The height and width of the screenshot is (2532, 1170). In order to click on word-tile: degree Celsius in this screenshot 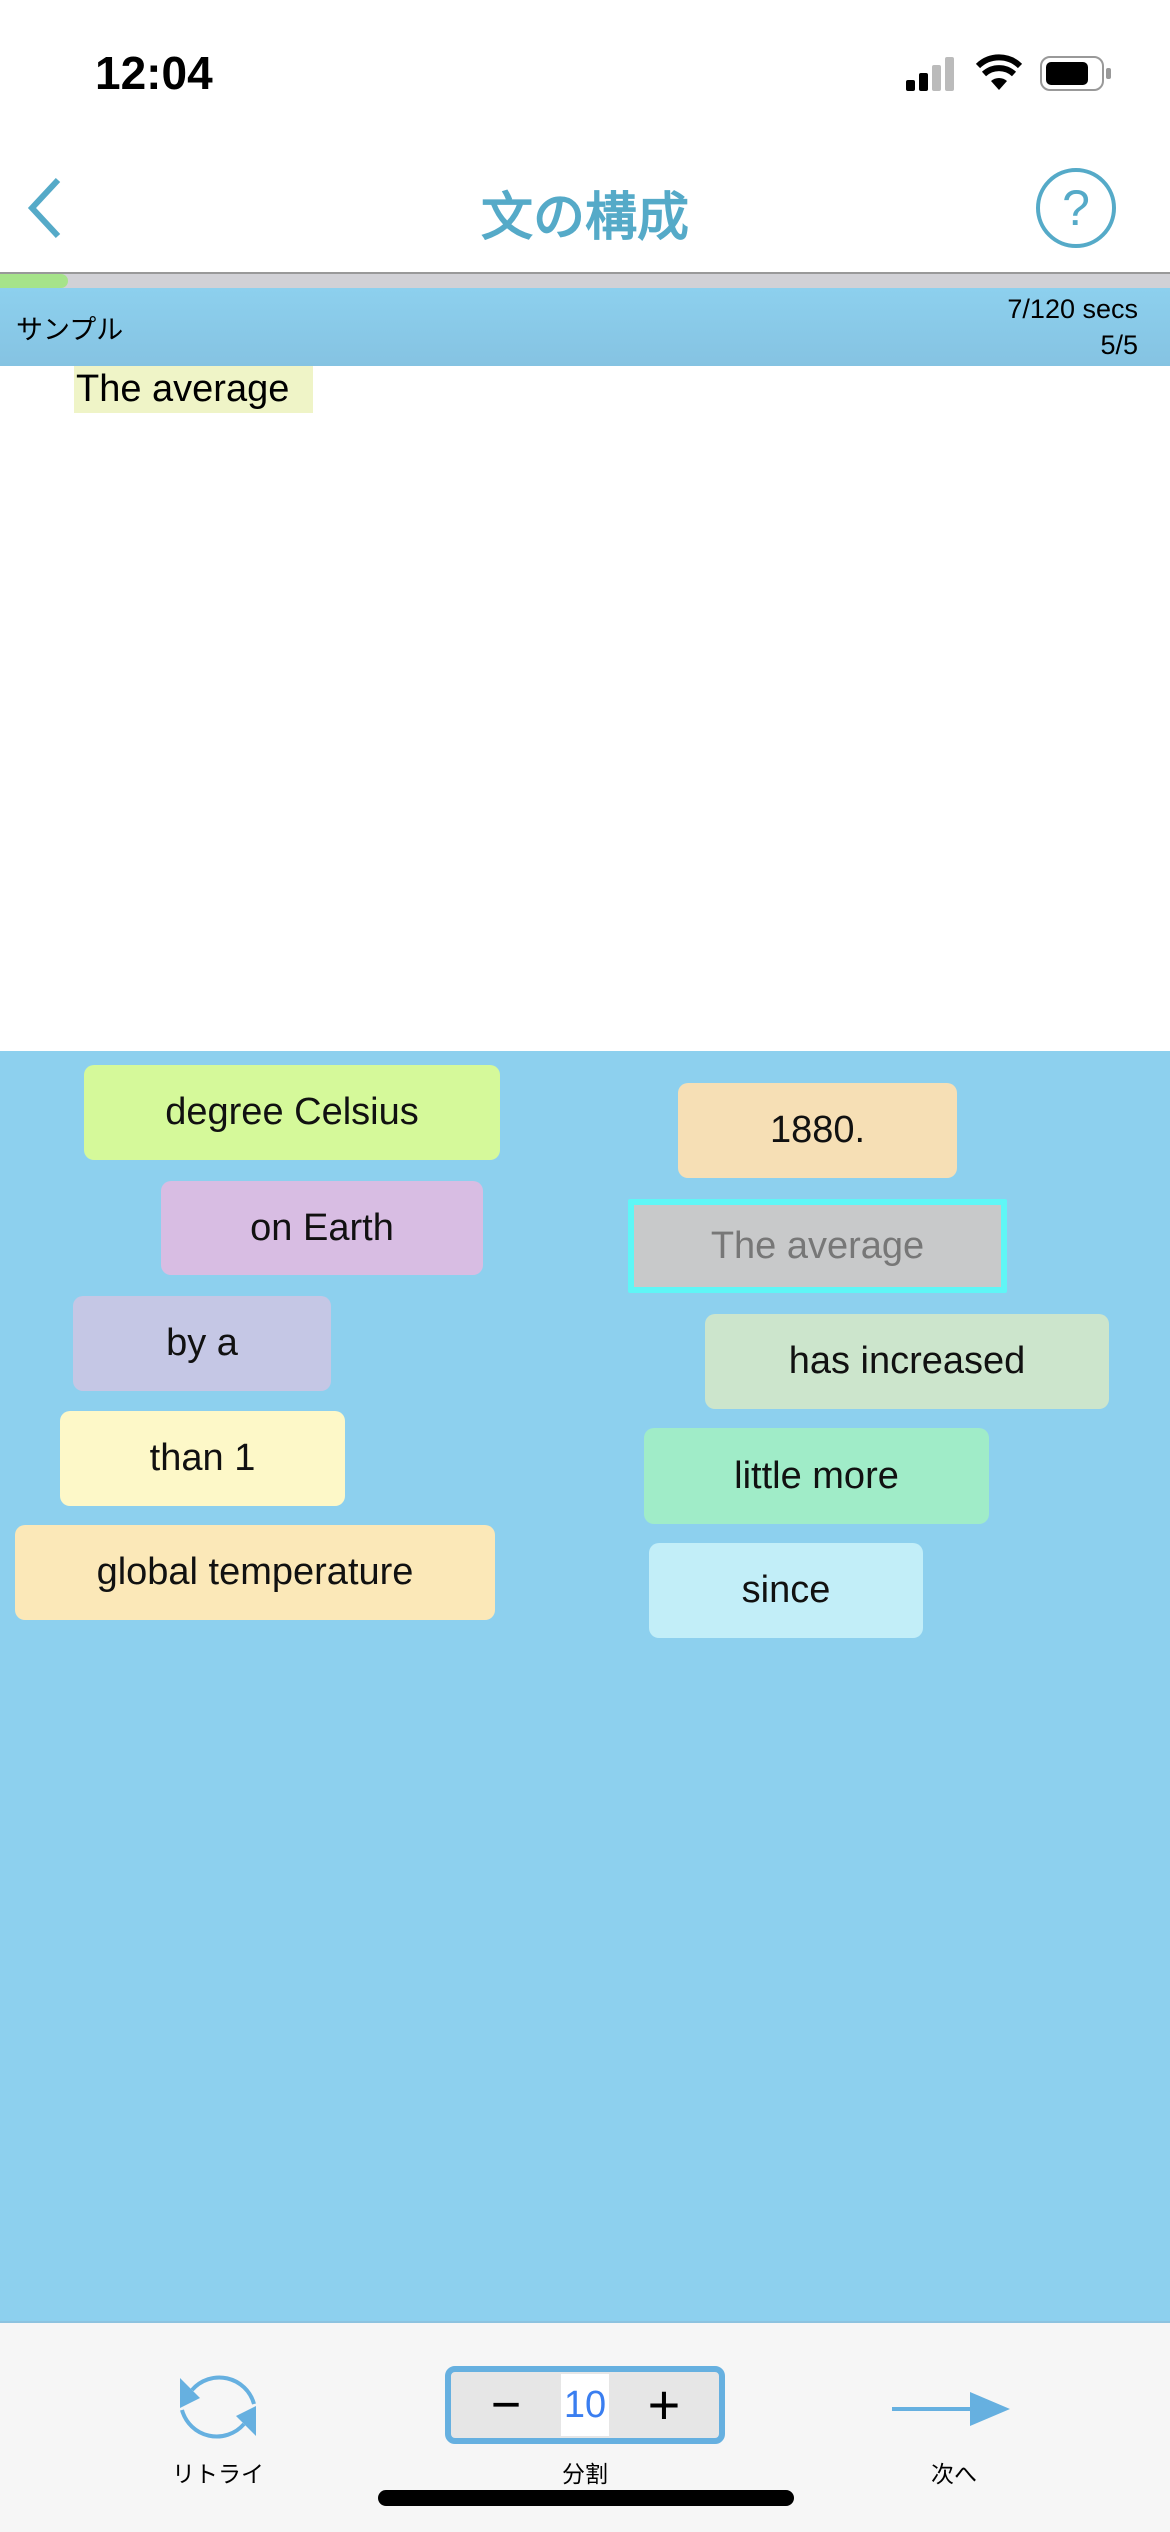, I will do `click(292, 1112)`.